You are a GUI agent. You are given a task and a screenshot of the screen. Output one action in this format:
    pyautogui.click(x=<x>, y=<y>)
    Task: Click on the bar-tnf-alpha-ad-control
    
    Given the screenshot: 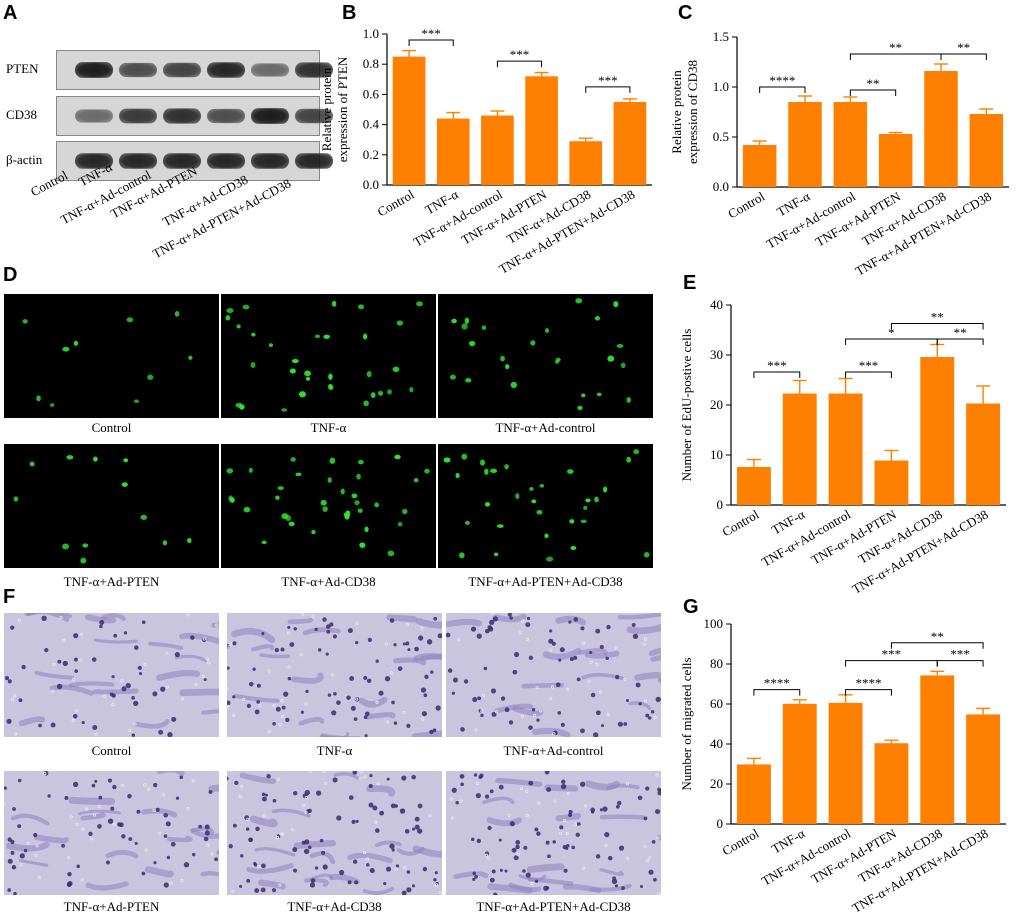 What is the action you would take?
    pyautogui.click(x=845, y=763)
    